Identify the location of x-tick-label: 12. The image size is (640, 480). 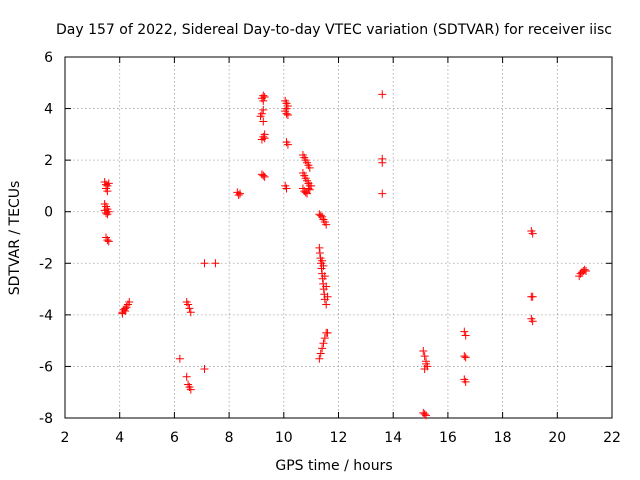
(339, 438).